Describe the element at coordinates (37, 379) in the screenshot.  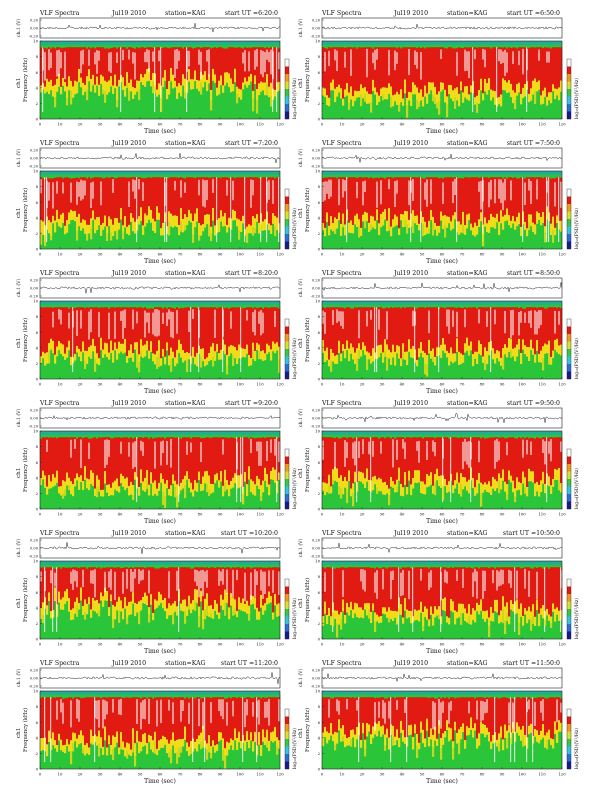
I see `frequency-tick-label: 0` at that location.